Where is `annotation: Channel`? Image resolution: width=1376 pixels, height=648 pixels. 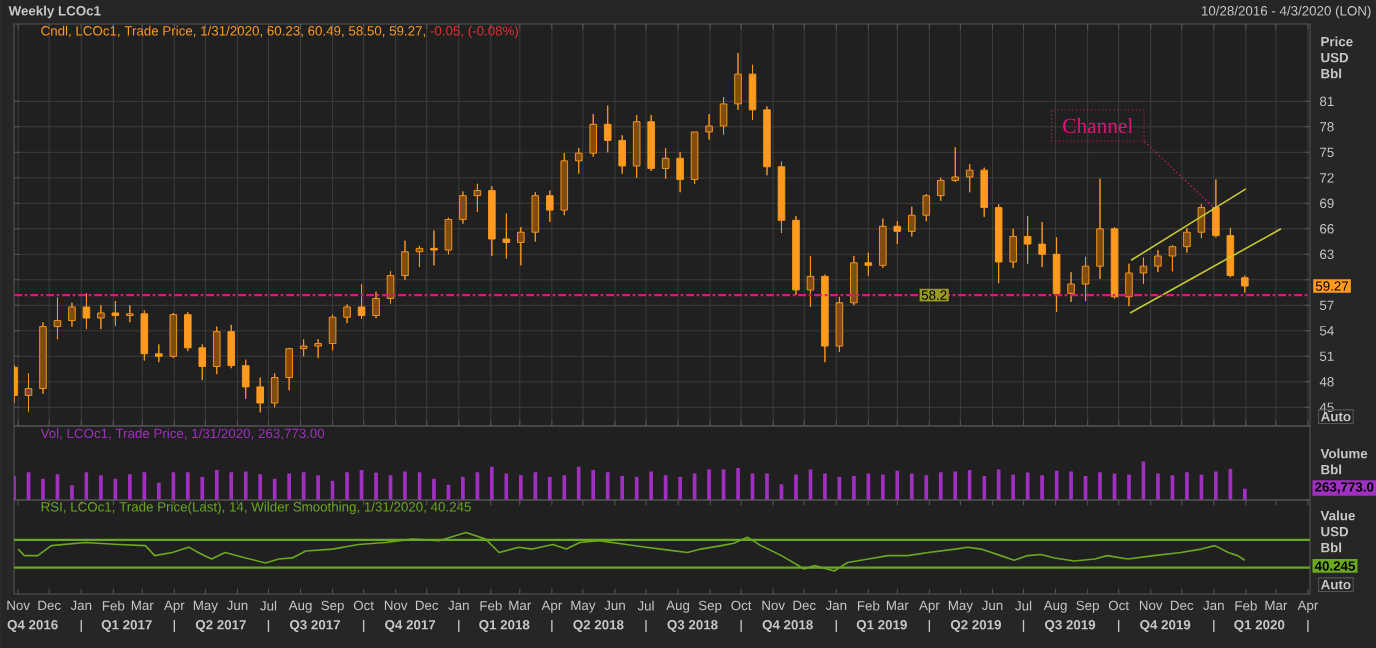
annotation: Channel is located at coordinates (1098, 126).